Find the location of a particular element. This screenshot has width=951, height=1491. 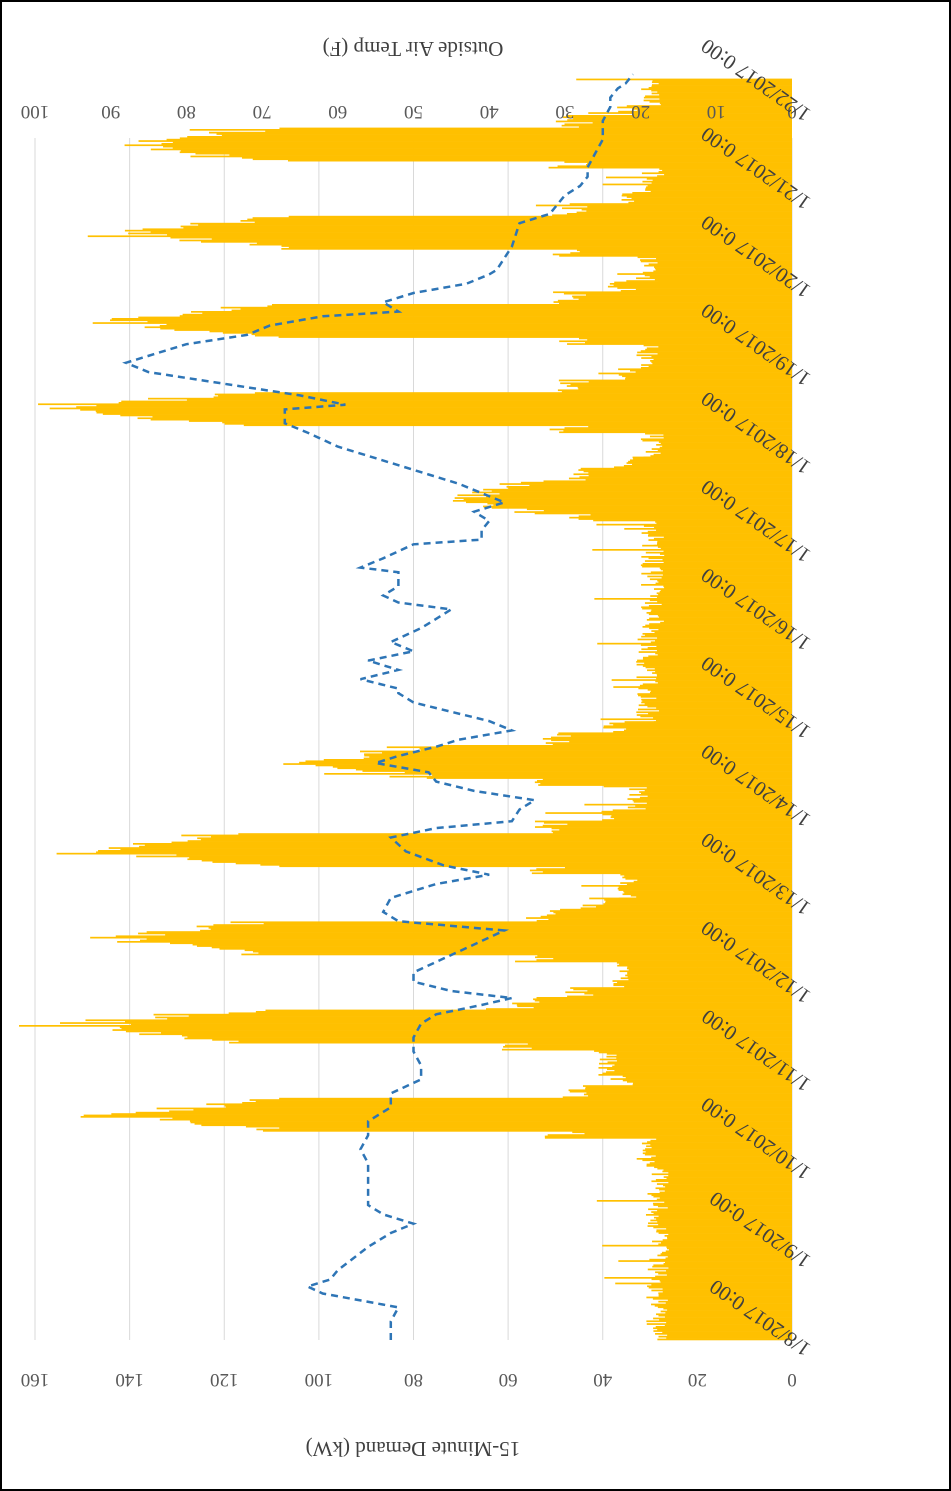

secondary-tick-label: 10 is located at coordinates (716, 111).